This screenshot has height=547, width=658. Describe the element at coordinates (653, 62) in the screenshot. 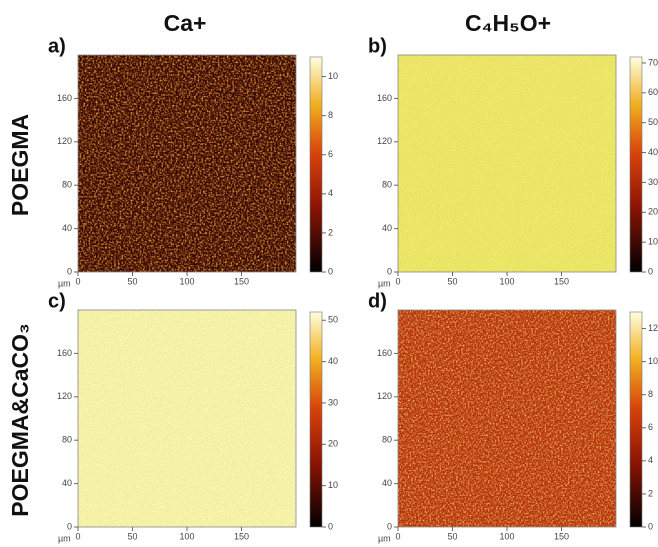

I see `colorbar-tick-label: 70` at that location.